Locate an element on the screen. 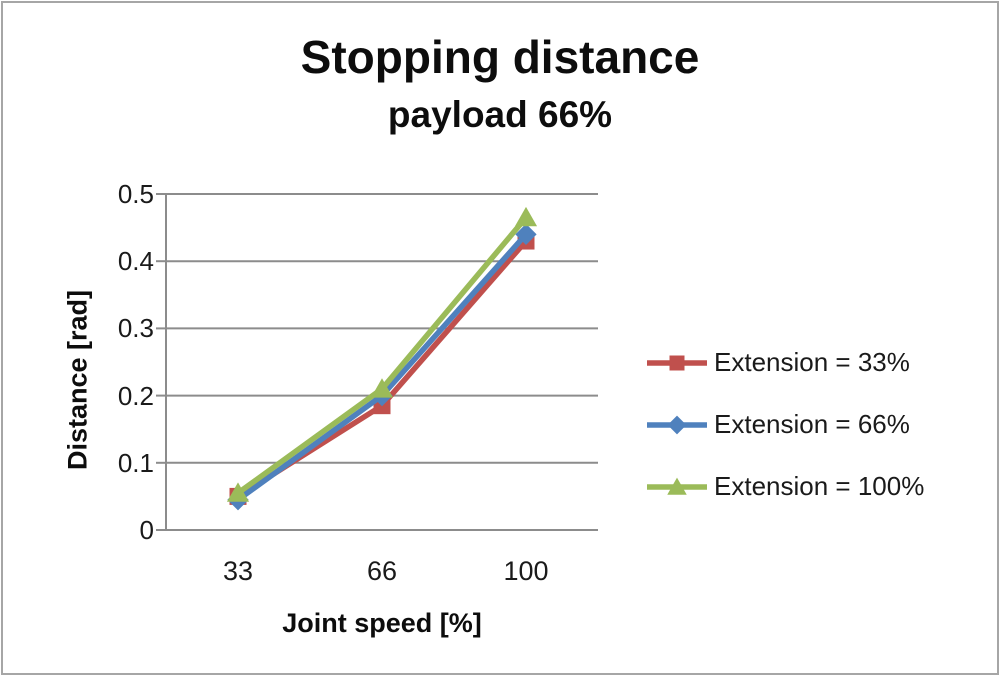  legend-item: Extension = 100% is located at coordinates (784, 486).